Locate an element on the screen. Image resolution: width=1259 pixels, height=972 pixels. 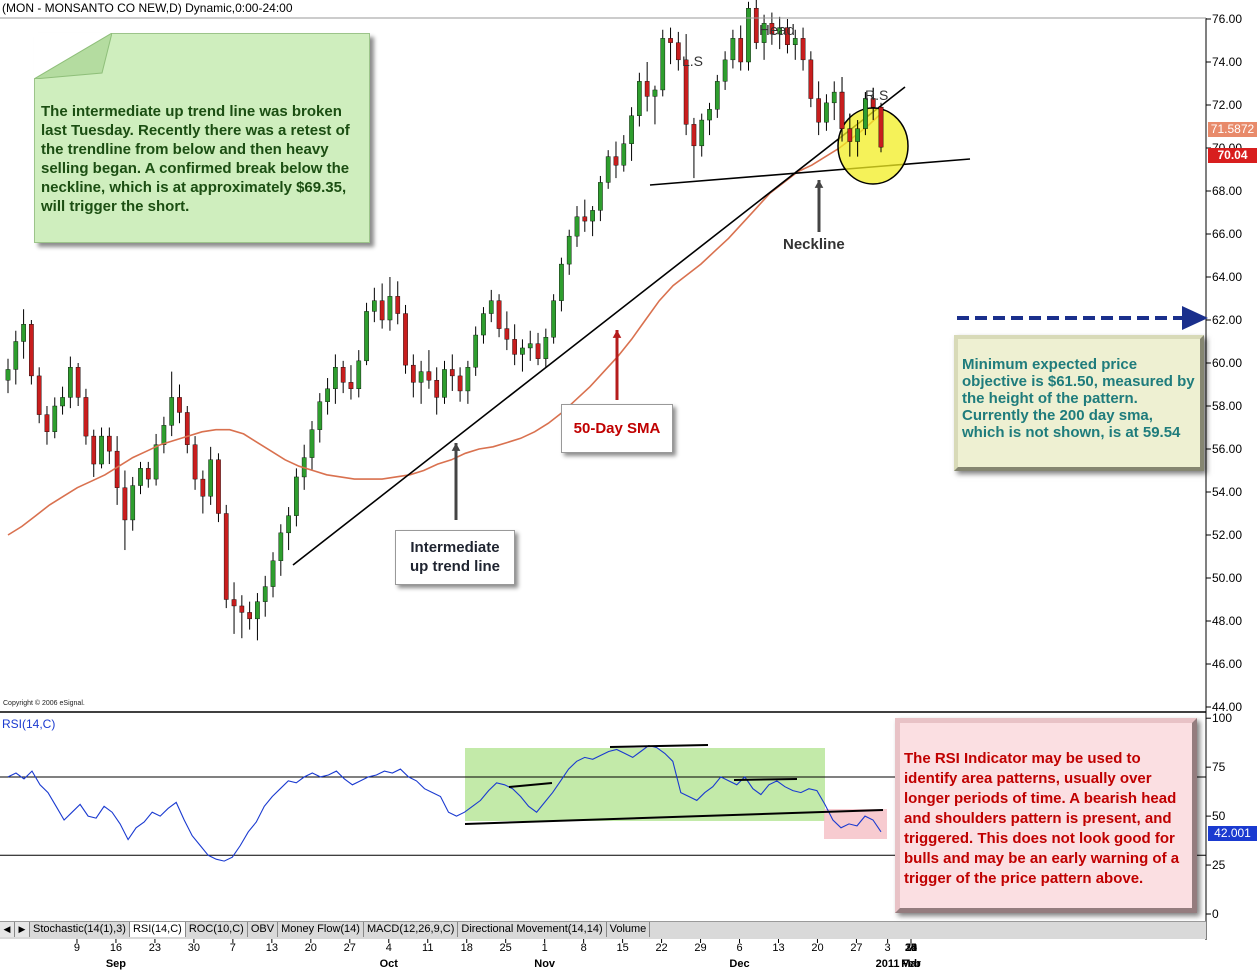
tab-stochastic: Stochastic(14(1),3) is located at coordinates (80, 929).